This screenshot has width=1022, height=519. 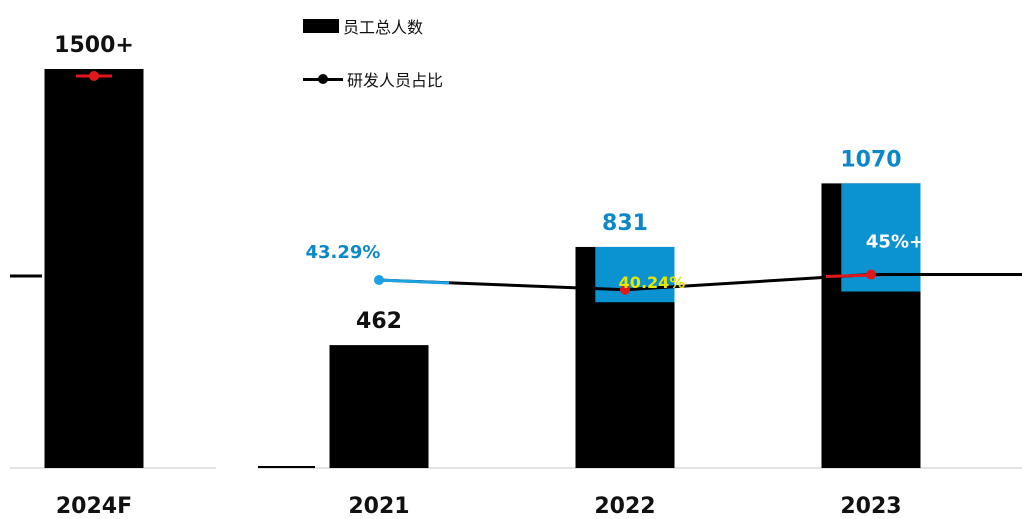 I want to click on legend-bar-swatch, so click(x=321, y=26).